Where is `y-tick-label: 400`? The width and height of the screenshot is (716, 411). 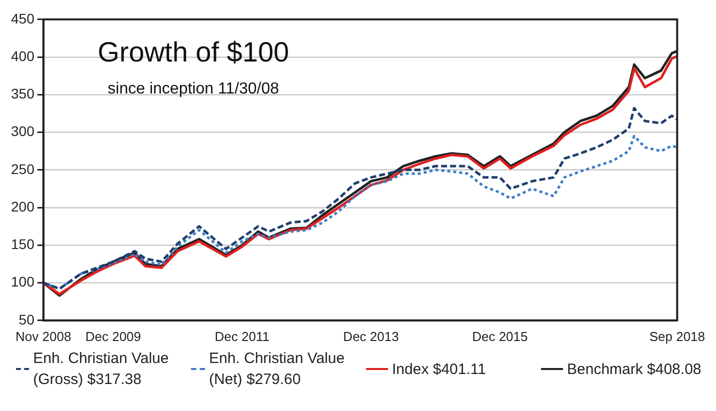
y-tick-label: 400 is located at coordinates (23, 56).